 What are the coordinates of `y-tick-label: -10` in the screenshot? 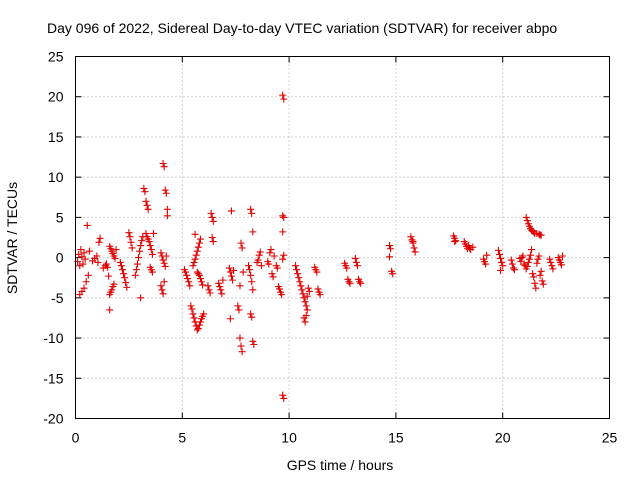 It's located at (53, 338).